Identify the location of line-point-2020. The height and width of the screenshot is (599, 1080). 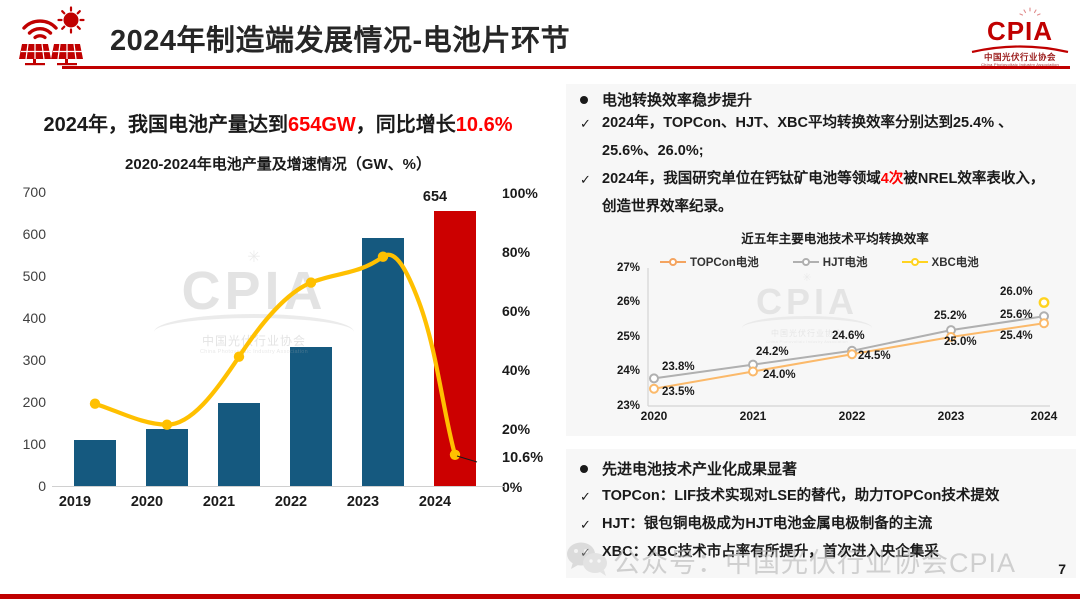
(167, 424).